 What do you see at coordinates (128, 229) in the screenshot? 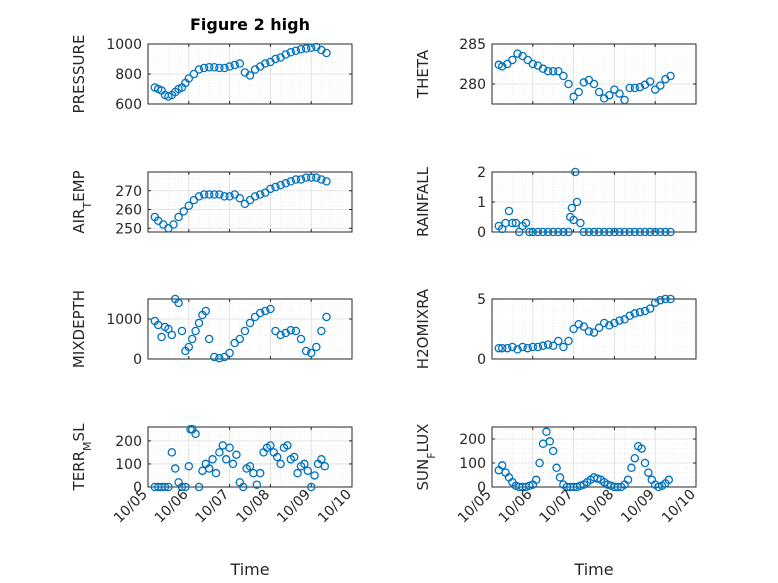
I see `y-tick-label: 250` at bounding box center [128, 229].